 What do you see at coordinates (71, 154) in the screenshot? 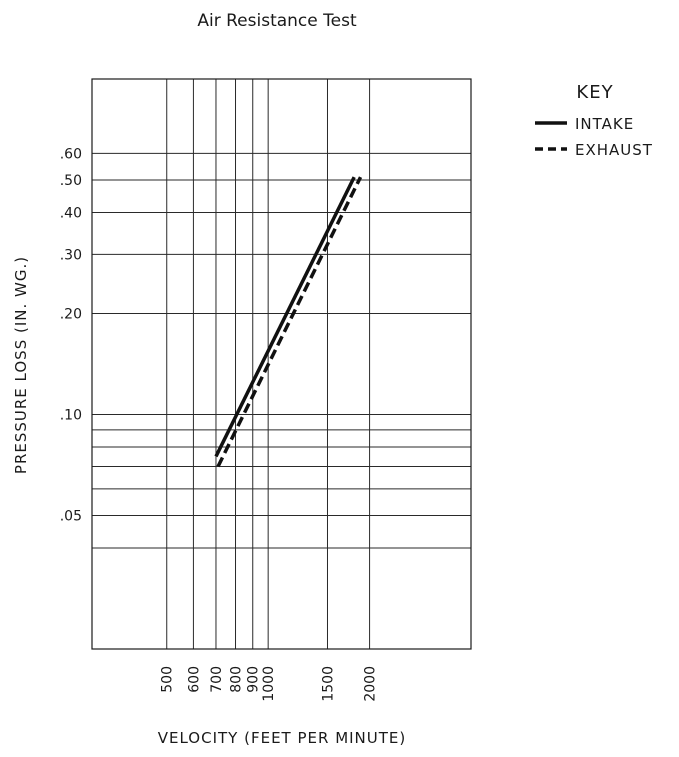
I see `y-tick-label: .60` at bounding box center [71, 154].